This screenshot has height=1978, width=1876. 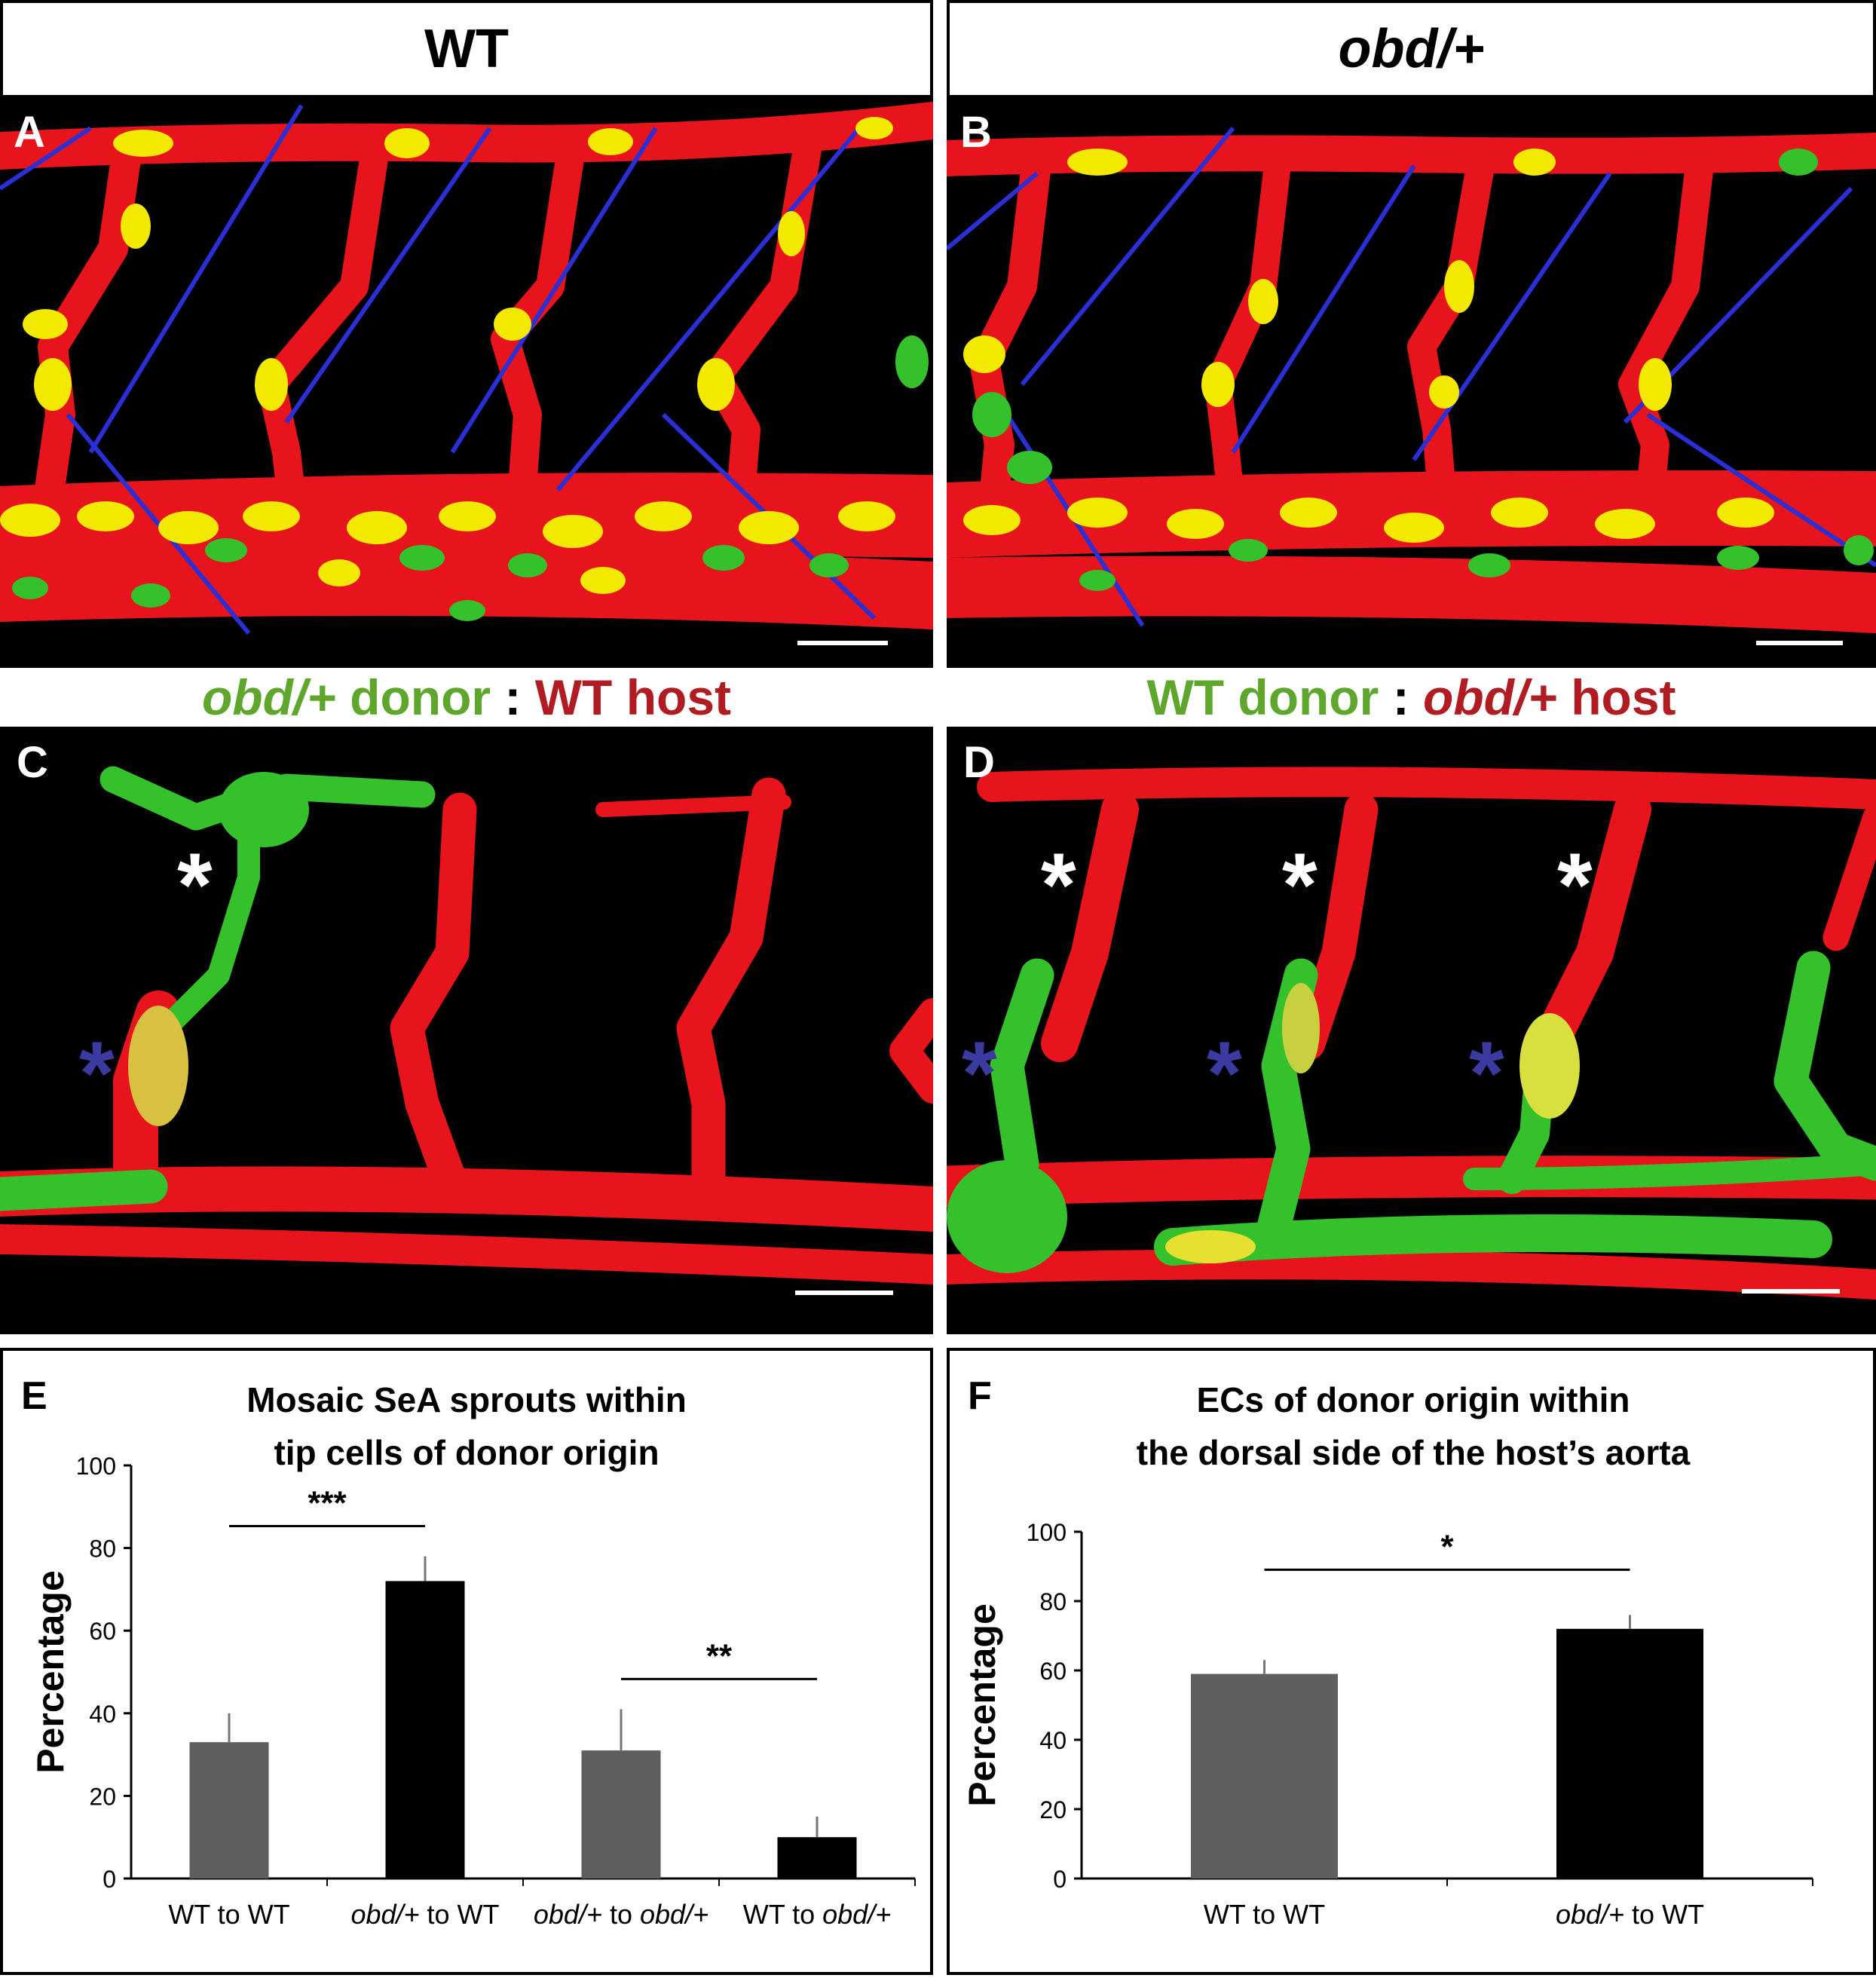 What do you see at coordinates (32, 763) in the screenshot?
I see `panel-letter-c: C` at bounding box center [32, 763].